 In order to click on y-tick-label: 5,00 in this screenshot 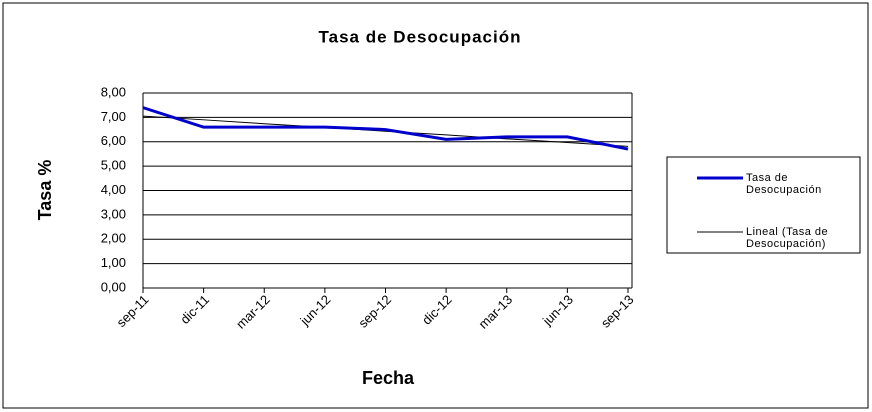, I will do `click(113, 165)`.